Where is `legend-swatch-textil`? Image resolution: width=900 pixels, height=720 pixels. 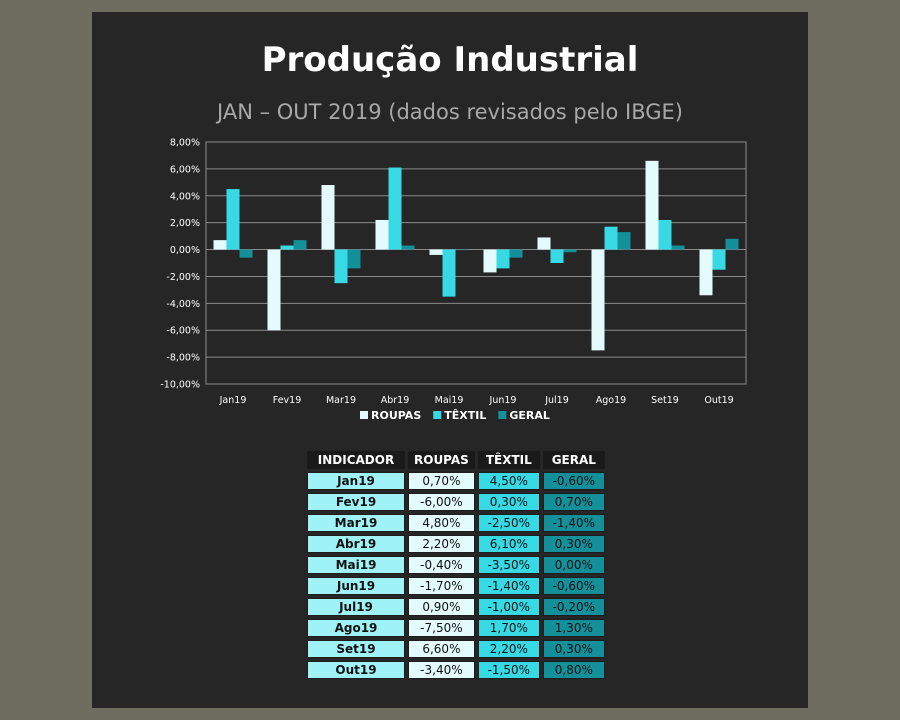 legend-swatch-textil is located at coordinates (437, 415).